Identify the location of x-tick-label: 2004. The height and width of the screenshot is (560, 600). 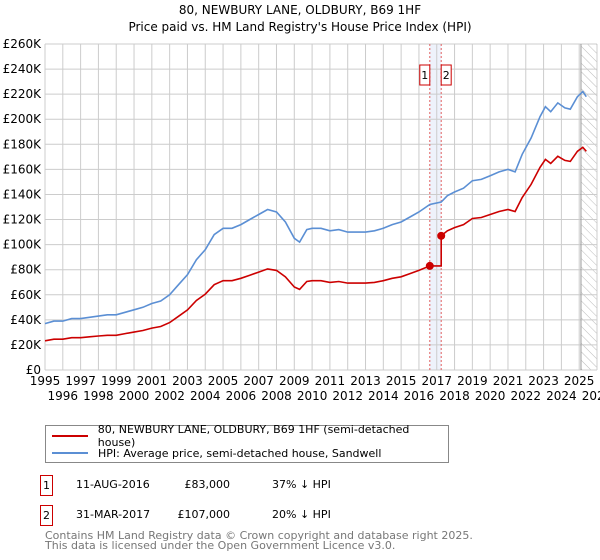
(205, 396).